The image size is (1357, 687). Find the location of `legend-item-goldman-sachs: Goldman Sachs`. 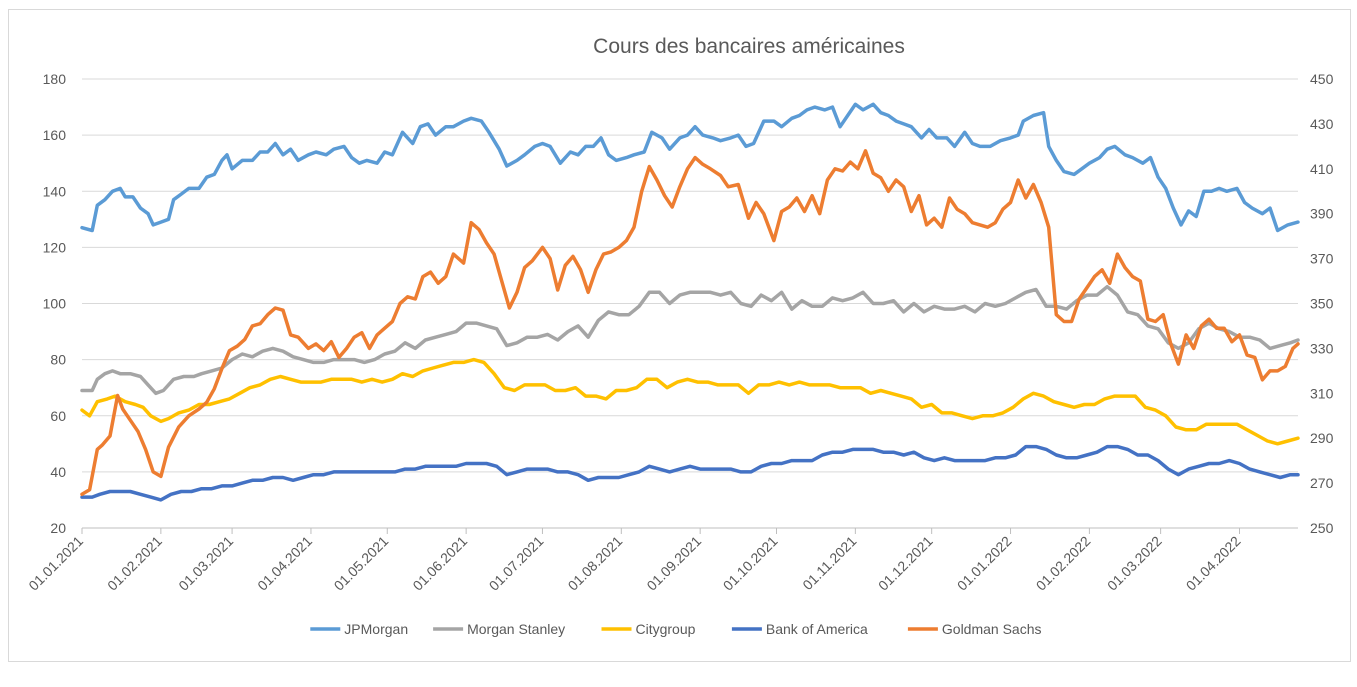

legend-item-goldman-sachs: Goldman Sachs is located at coordinates (974, 629).